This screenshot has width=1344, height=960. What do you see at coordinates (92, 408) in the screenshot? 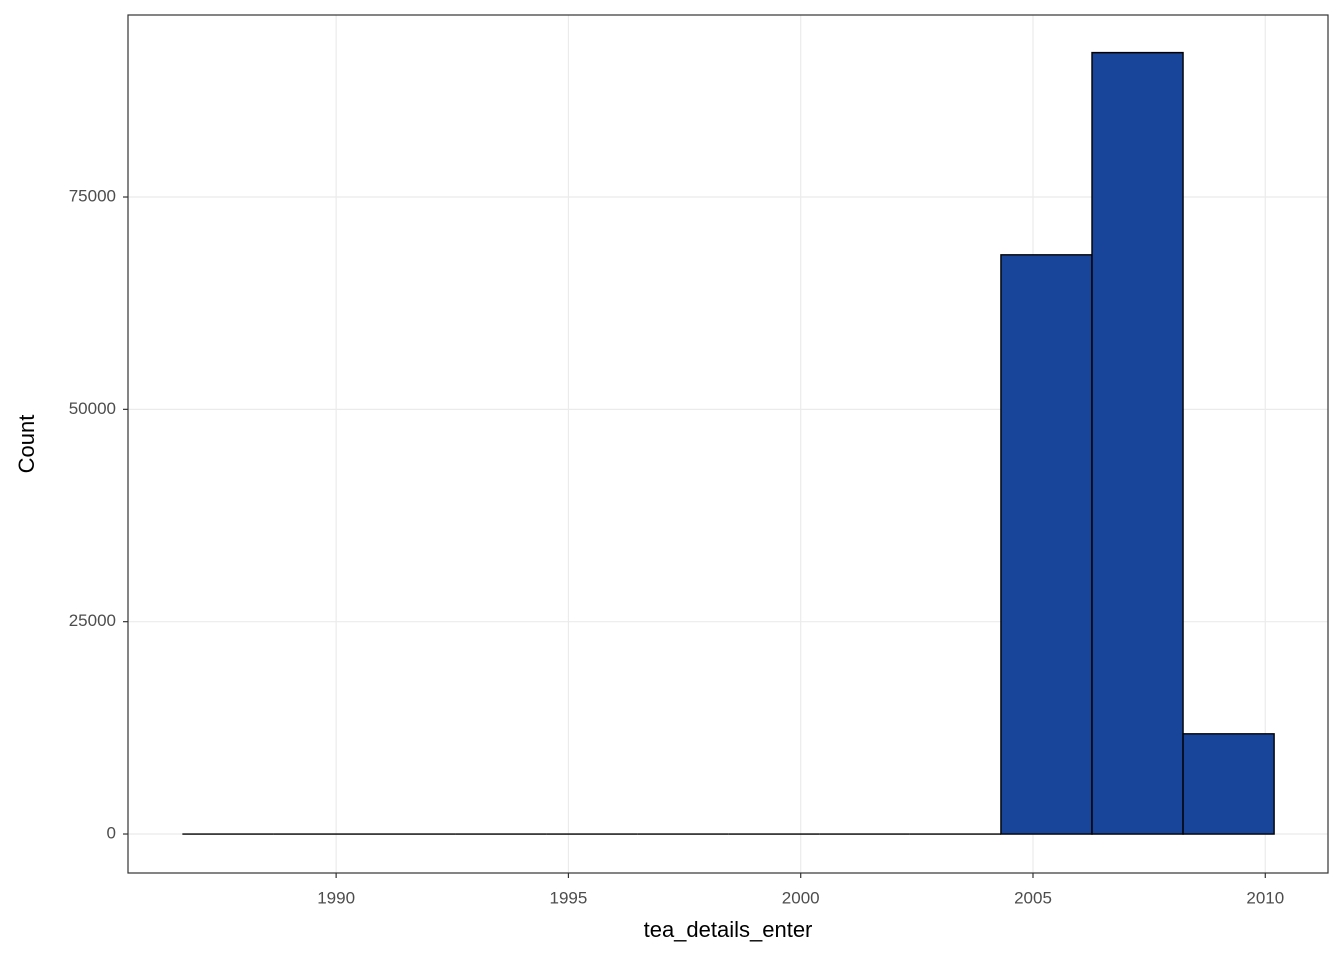
I see `y-tick-label: 50000` at bounding box center [92, 408].